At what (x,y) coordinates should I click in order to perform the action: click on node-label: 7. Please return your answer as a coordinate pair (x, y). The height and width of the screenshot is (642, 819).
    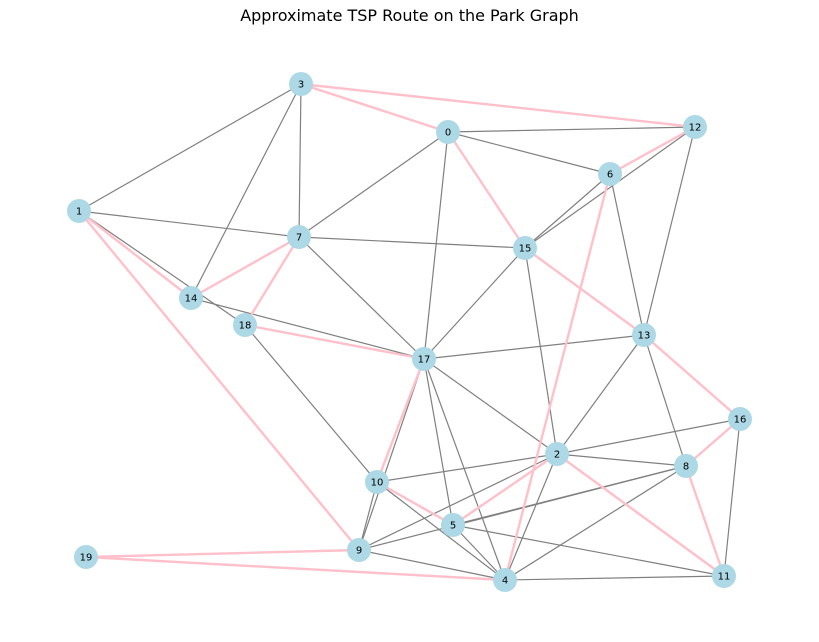
    Looking at the image, I should click on (299, 238).